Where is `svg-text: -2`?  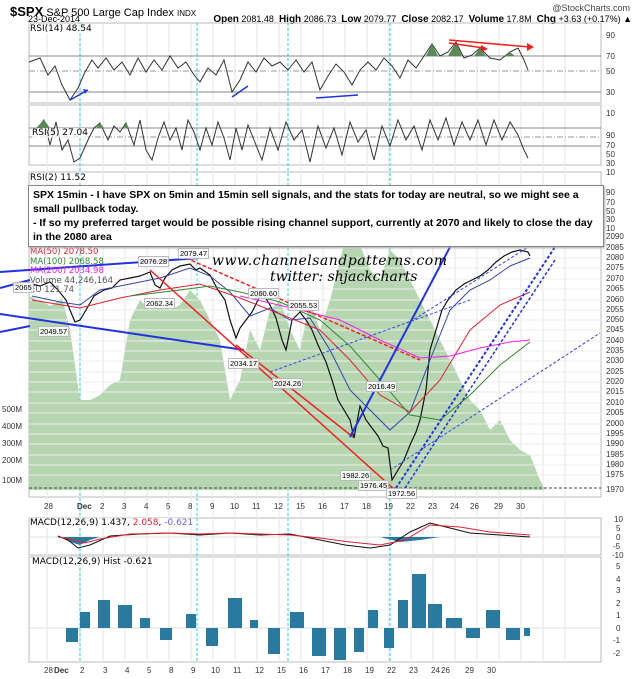 svg-text: -2 is located at coordinates (617, 653).